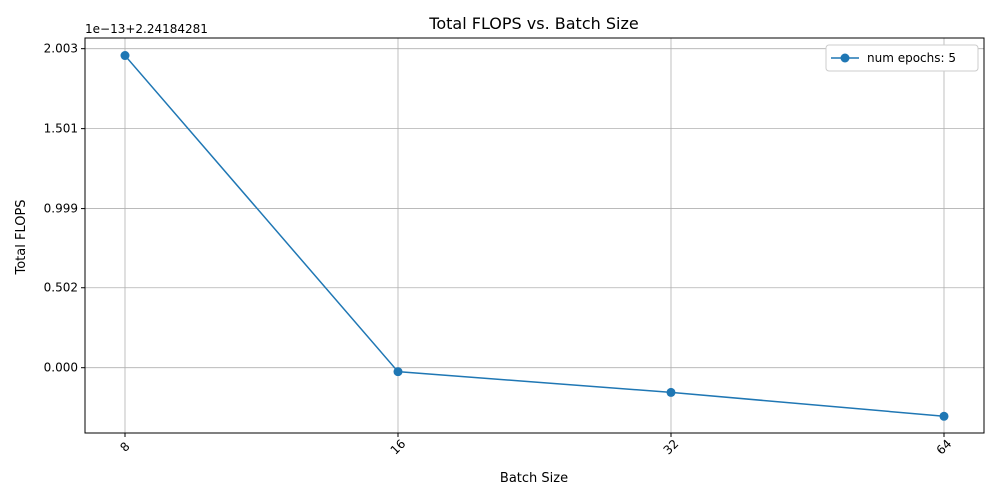 The height and width of the screenshot is (500, 1000). Describe the element at coordinates (534, 478) in the screenshot. I see `x-axis-label: Batch Size` at that location.